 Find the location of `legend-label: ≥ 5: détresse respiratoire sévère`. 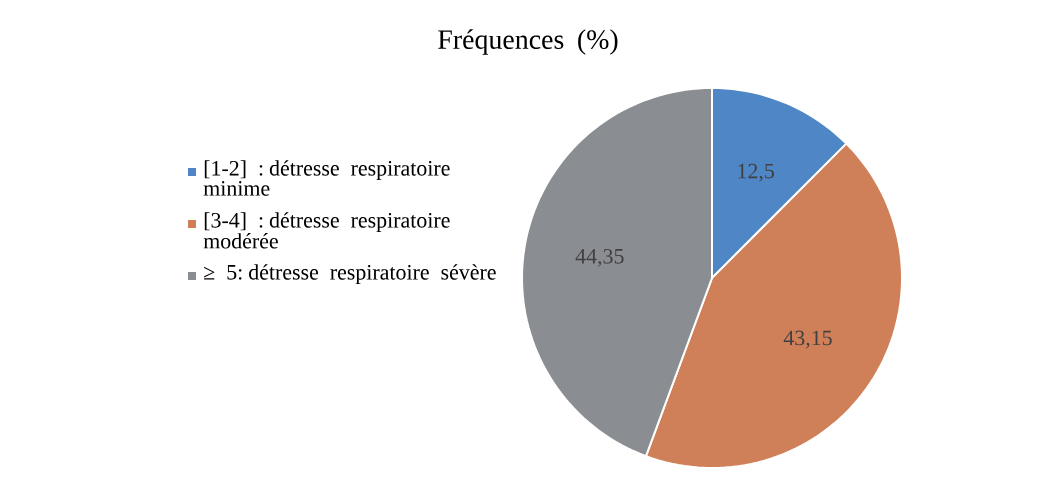

legend-label: ≥ 5: détresse respiratoire sévère is located at coordinates (350, 274).